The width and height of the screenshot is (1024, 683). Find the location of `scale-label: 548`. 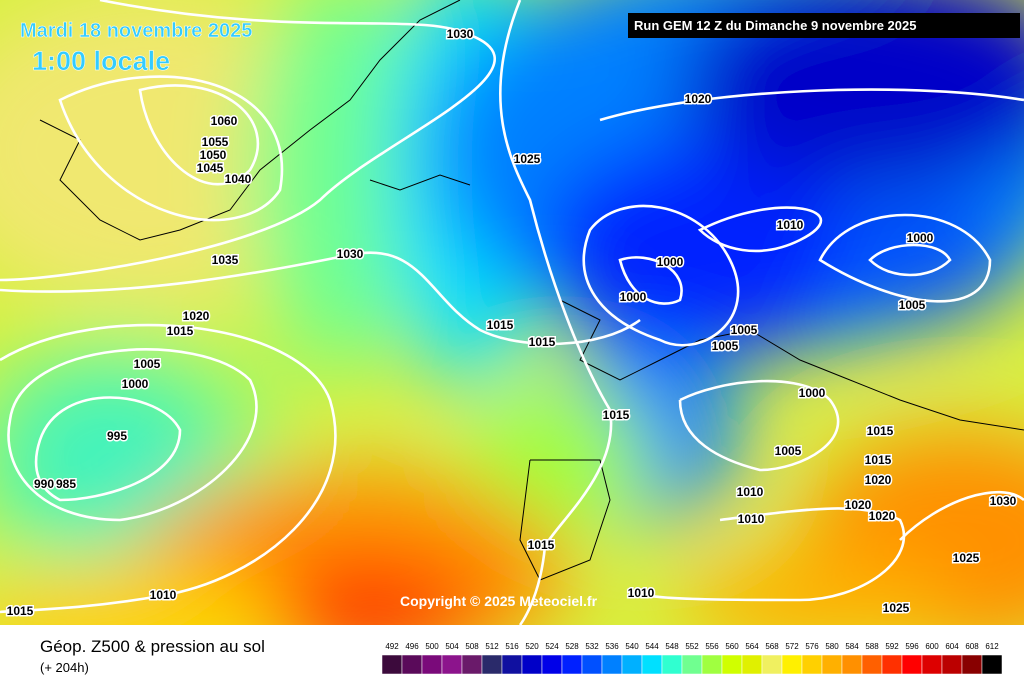

scale-label: 548 is located at coordinates (672, 646).